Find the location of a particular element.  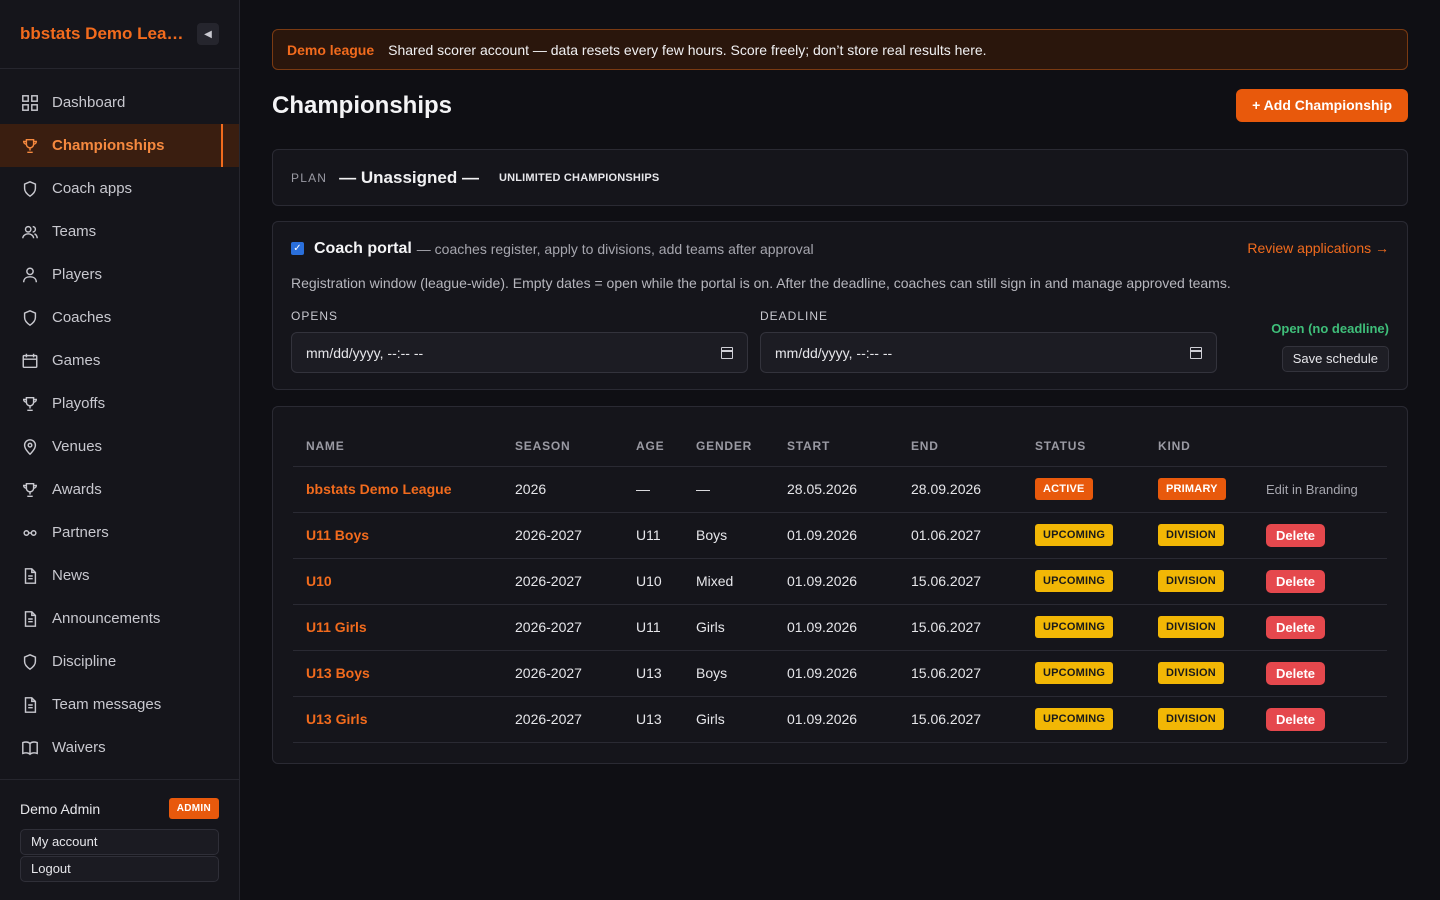

cell-end: 01.06.2027 is located at coordinates (960, 535).